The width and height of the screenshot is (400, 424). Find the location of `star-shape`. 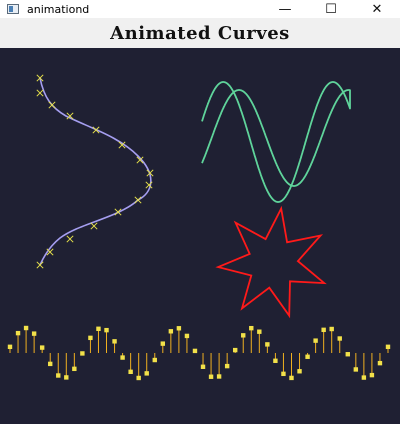

star-shape is located at coordinates (271, 262).